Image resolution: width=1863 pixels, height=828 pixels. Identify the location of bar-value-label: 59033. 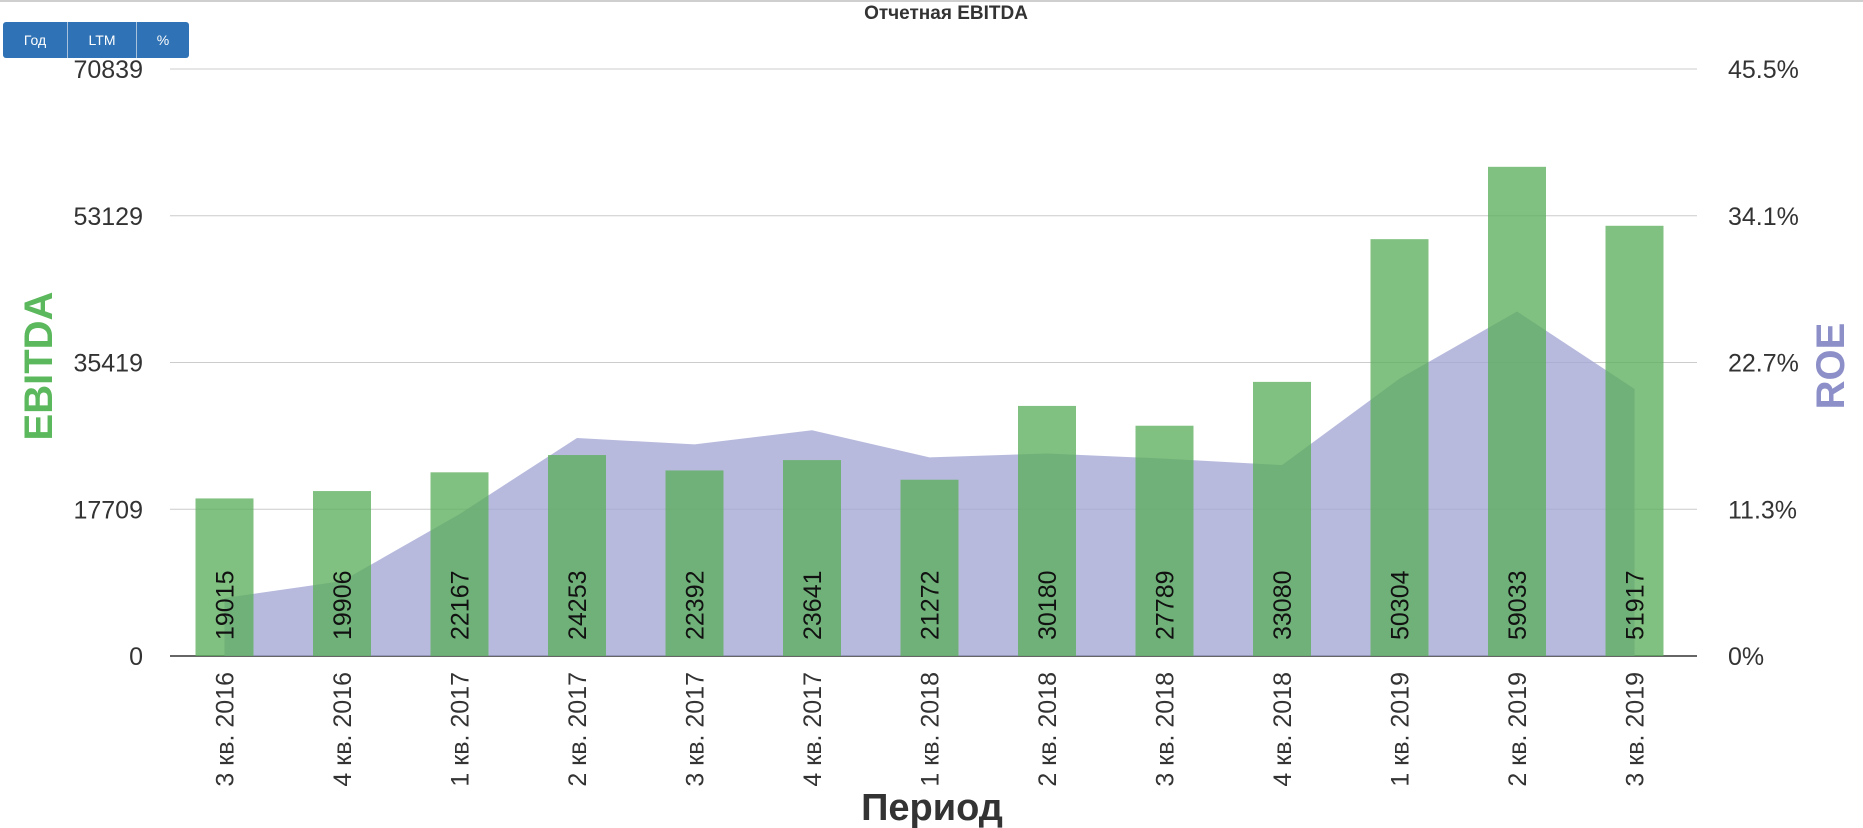
(1518, 605).